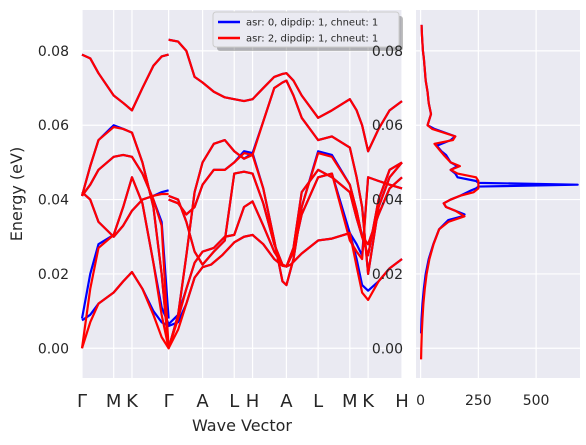  What do you see at coordinates (16, 194) in the screenshot?
I see `y-axis-label: Energy (eV)` at bounding box center [16, 194].